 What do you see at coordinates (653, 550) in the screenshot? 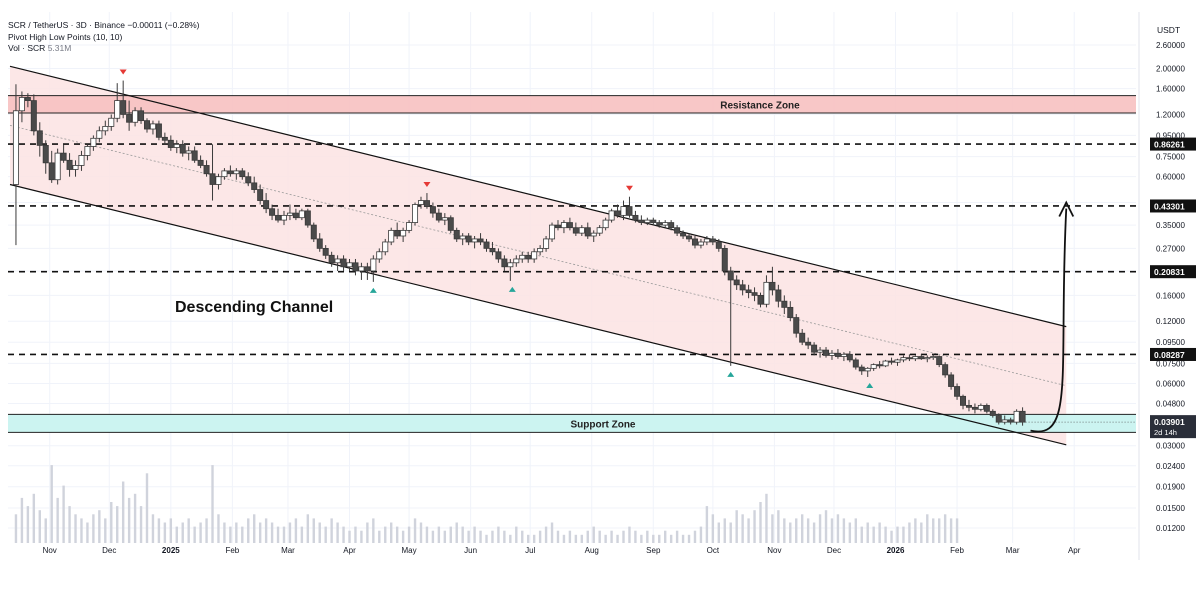
I see `time-tick-label: Sep` at bounding box center [653, 550].